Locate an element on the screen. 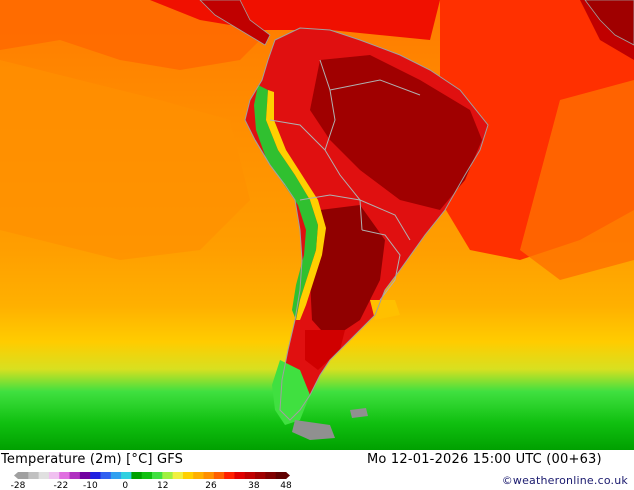 The height and width of the screenshot is (490, 634). falklands is located at coordinates (359, 413).